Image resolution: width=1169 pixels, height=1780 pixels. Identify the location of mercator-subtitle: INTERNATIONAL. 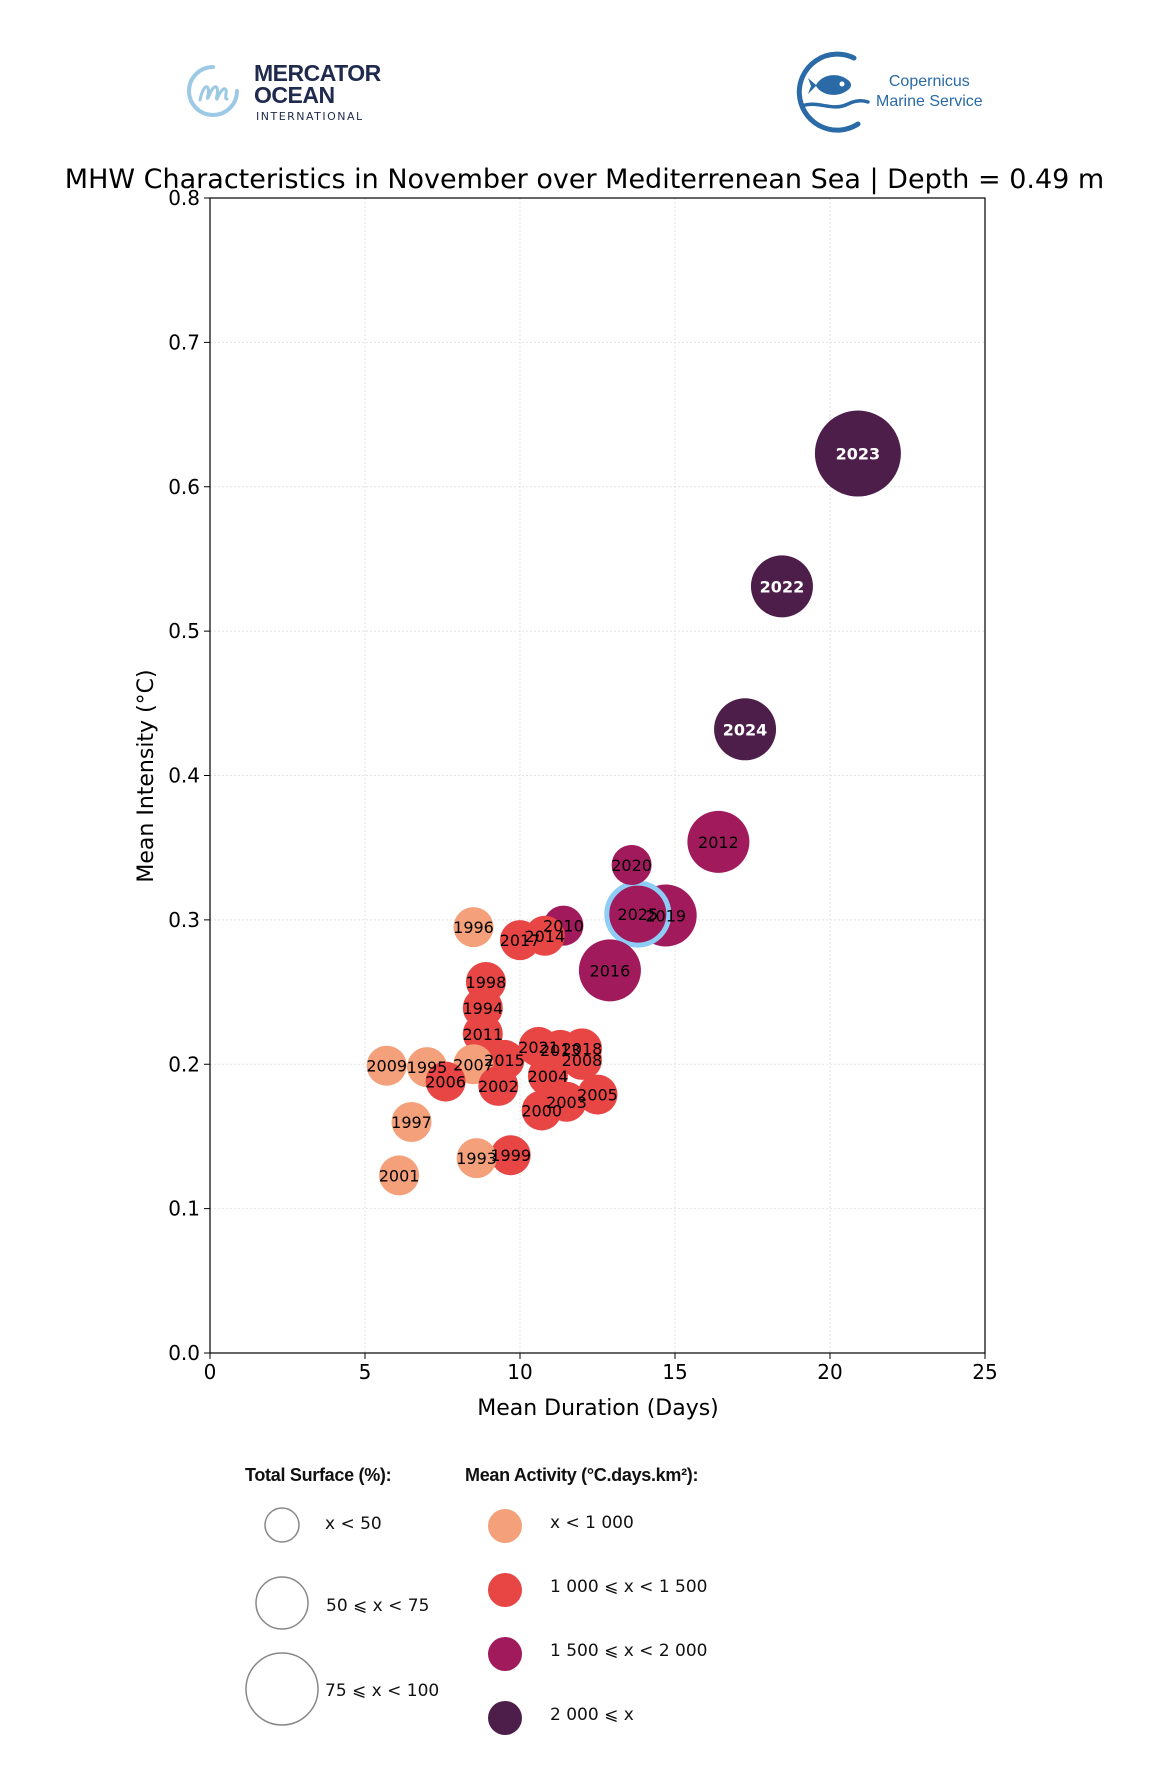
(310, 116).